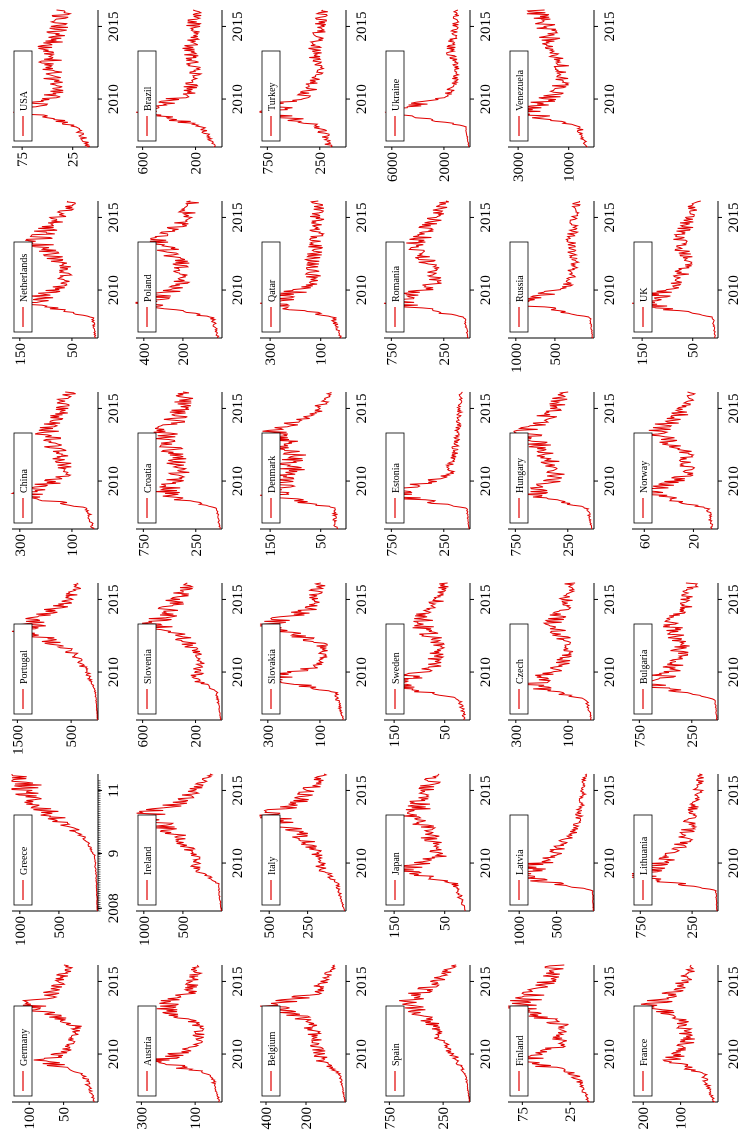 The image size is (743, 1148). What do you see at coordinates (182, 651) in the screenshot?
I see `series-line-slovenia` at bounding box center [182, 651].